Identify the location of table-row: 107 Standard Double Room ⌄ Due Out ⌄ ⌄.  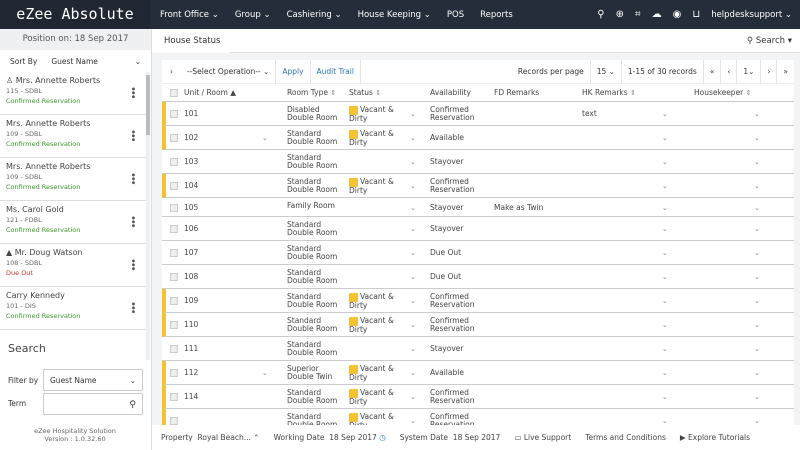
(478, 253).